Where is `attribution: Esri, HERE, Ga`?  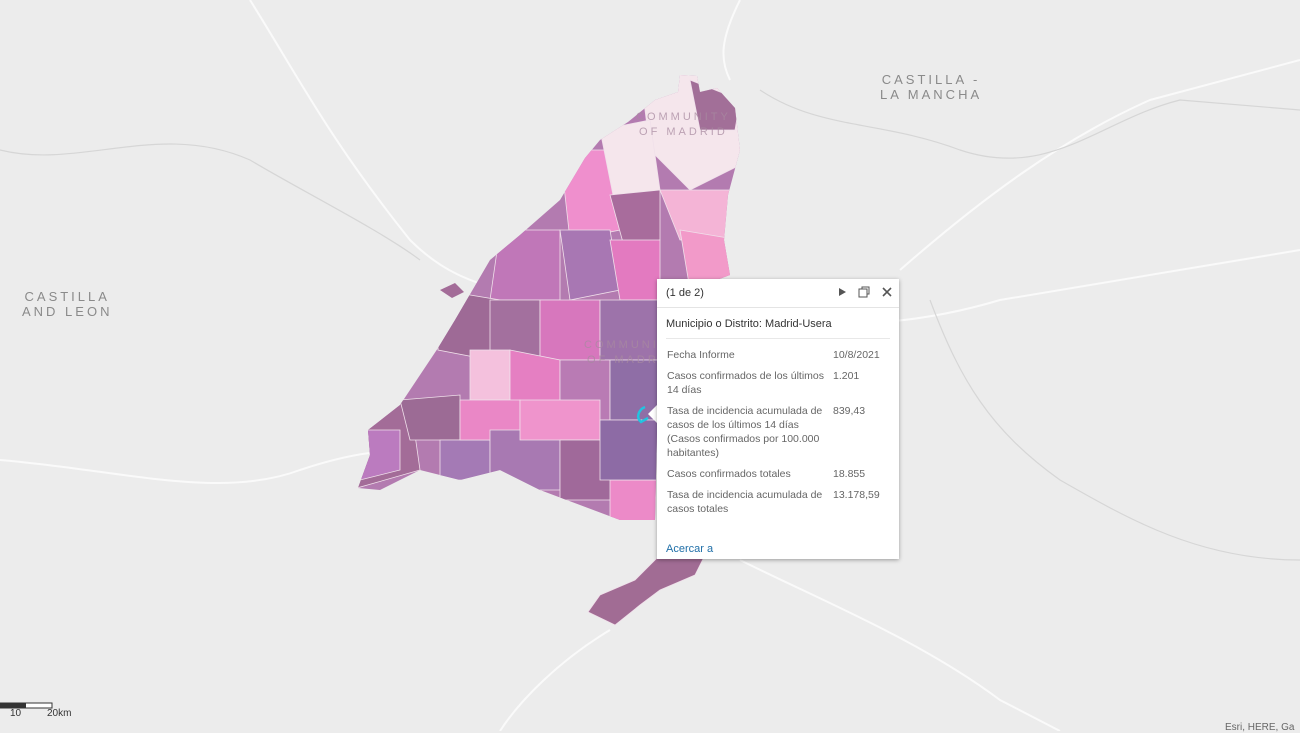
attribution: Esri, HERE, Ga is located at coordinates (1260, 727).